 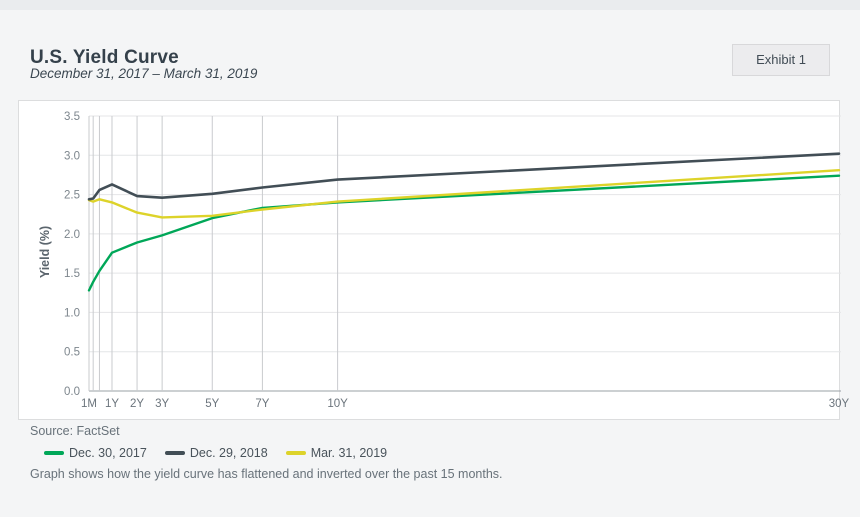 I want to click on y-tick-label: 0.0, so click(x=72, y=392).